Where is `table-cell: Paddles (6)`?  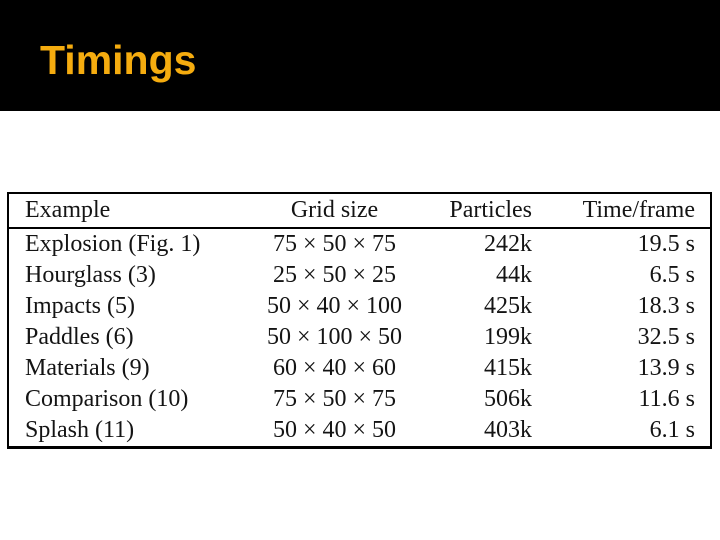 table-cell: Paddles (6) is located at coordinates (79, 337).